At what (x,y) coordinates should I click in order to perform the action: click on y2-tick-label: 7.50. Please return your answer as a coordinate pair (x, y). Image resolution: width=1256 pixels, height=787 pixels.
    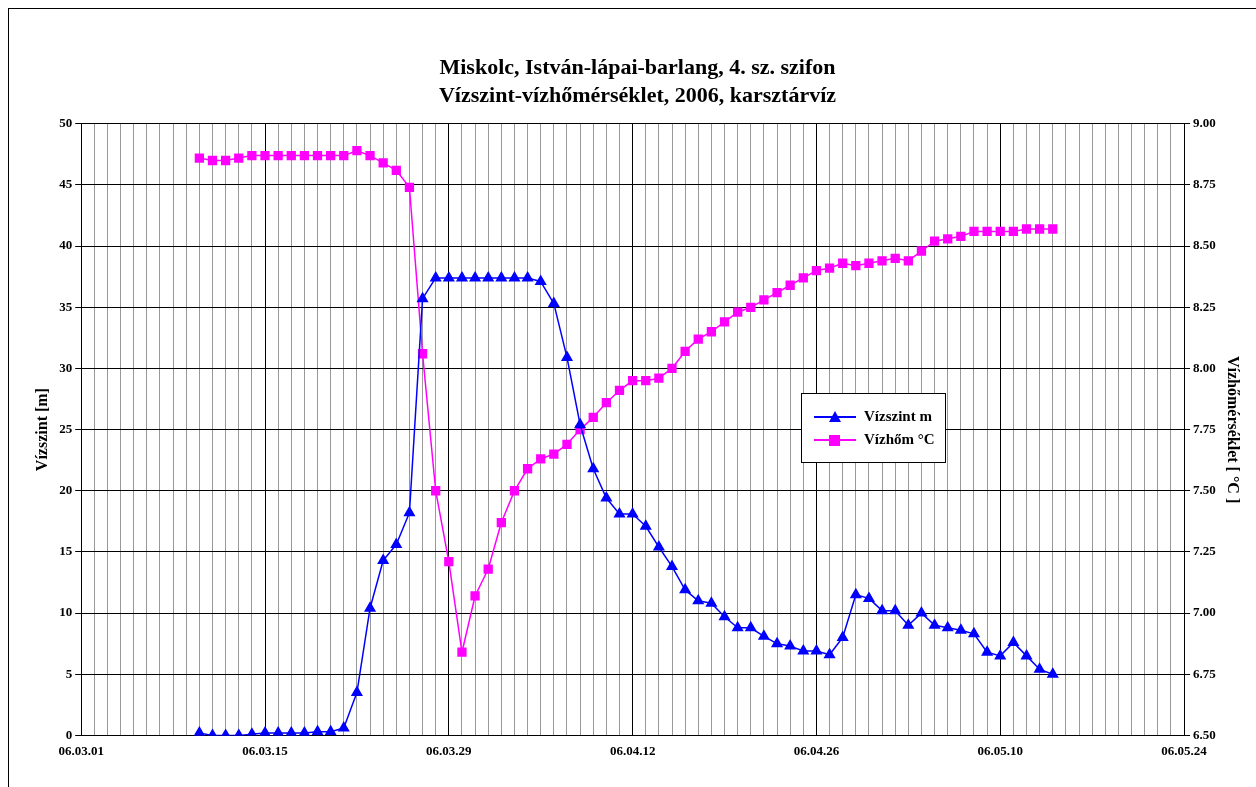
    Looking at the image, I should click on (1204, 490).